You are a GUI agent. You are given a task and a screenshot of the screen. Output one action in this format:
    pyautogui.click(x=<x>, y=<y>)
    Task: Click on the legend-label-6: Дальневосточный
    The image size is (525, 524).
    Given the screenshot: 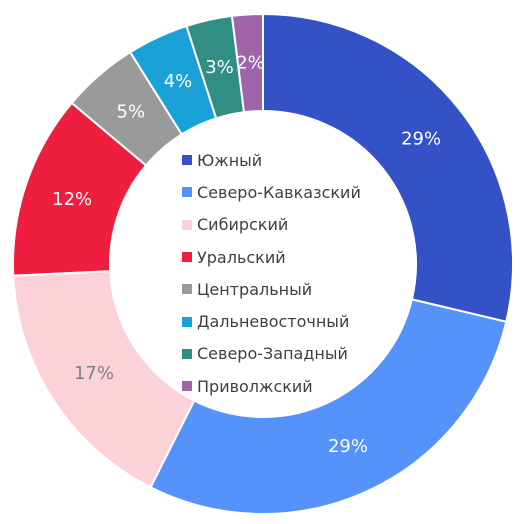 What is the action you would take?
    pyautogui.click(x=273, y=322)
    